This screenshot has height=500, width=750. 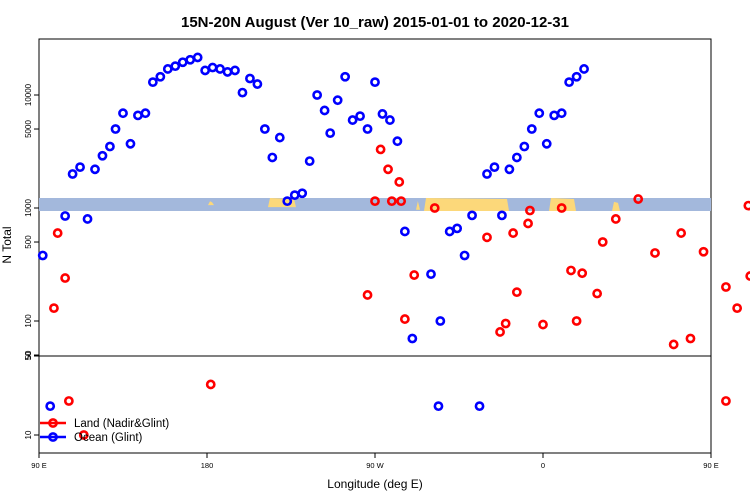 I want to click on legend-entry-ocean: Ocean (Glint), so click(x=91, y=438).